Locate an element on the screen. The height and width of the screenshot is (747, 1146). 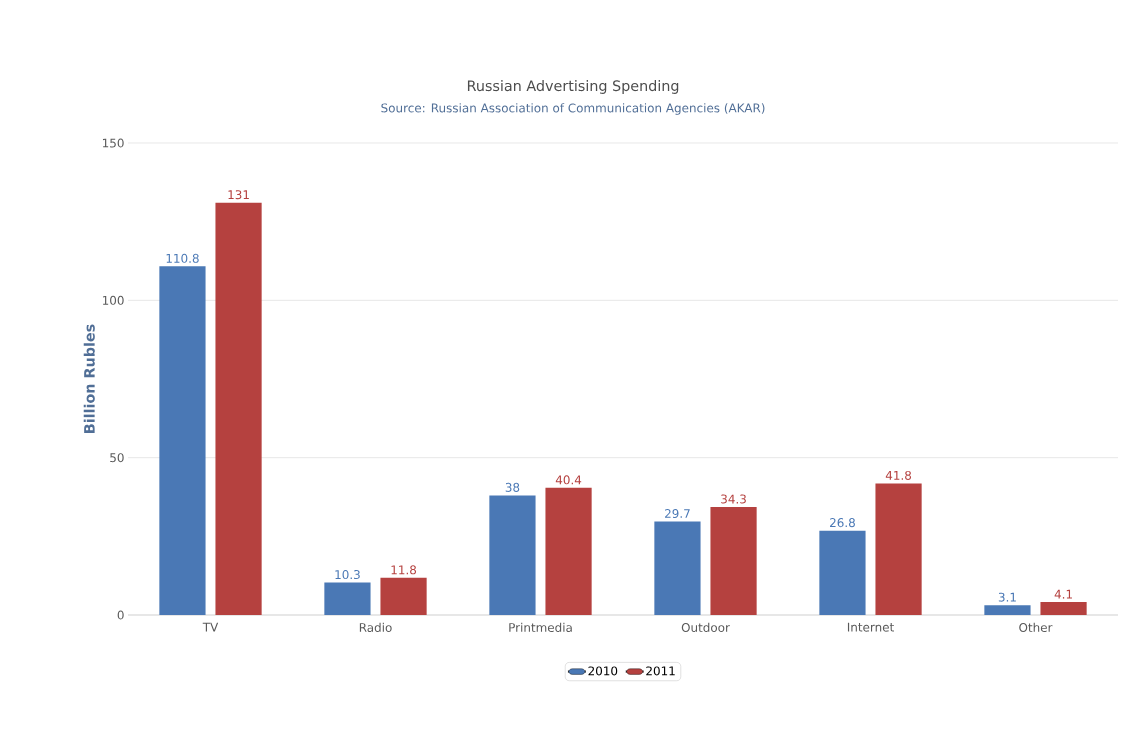
legend-label: 2011 is located at coordinates (660, 671).